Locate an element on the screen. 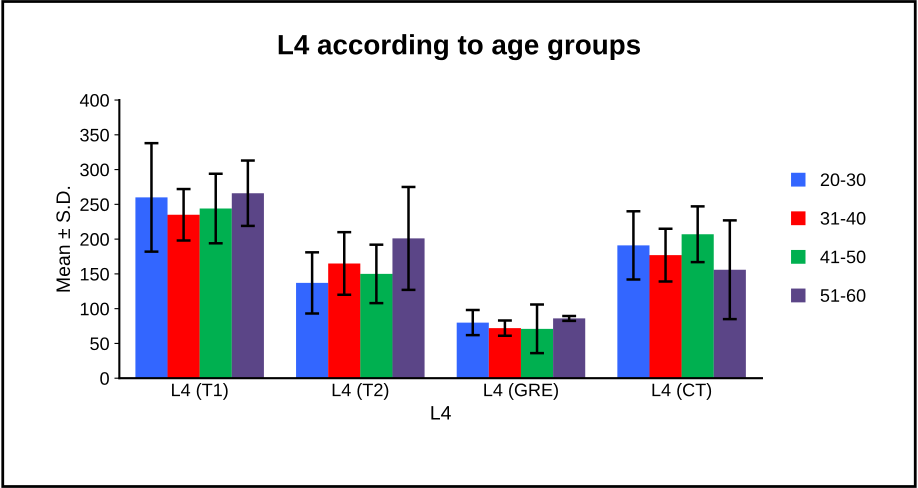 The image size is (918, 488). legend-label: 31-40 is located at coordinates (843, 218).